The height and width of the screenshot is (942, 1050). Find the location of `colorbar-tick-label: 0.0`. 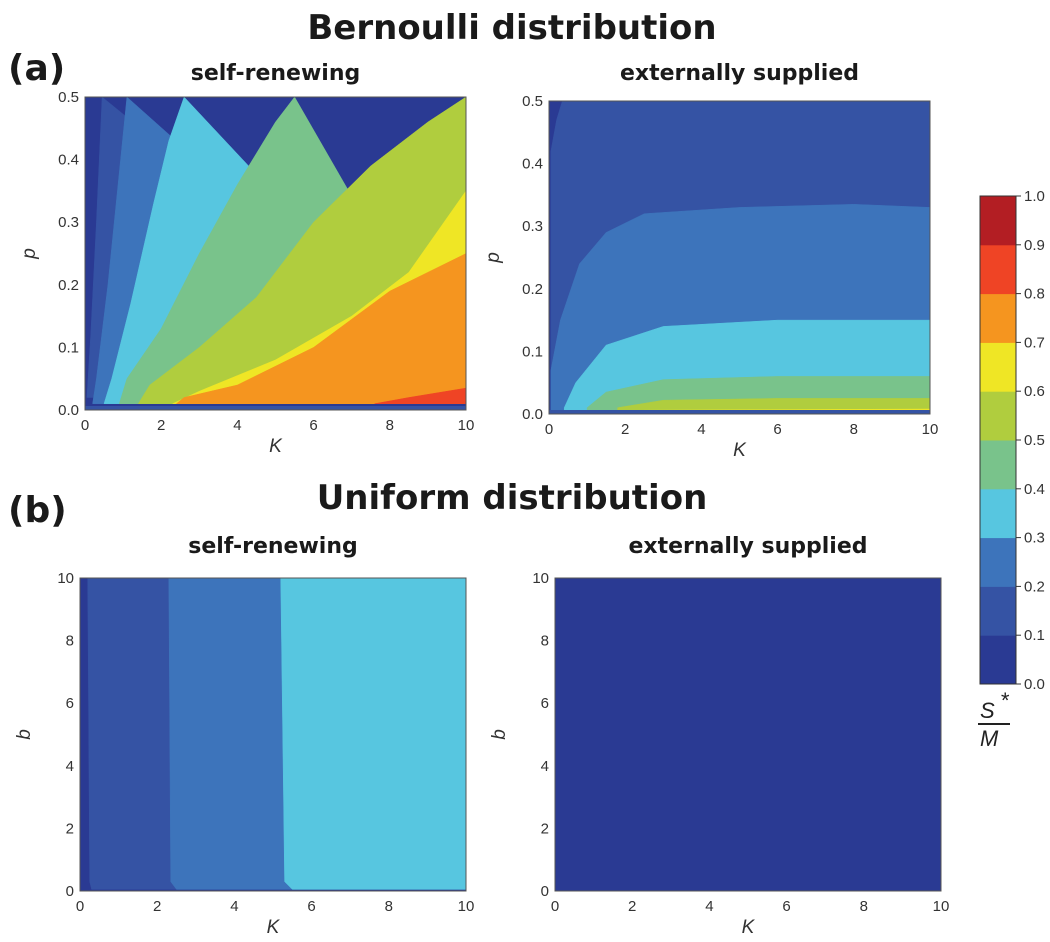

colorbar-tick-label: 0.0 is located at coordinates (1034, 684).